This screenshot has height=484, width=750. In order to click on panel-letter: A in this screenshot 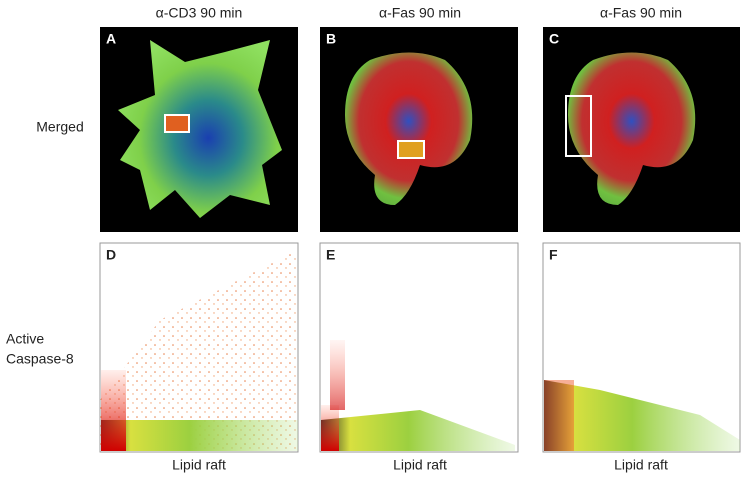, I will do `click(111, 39)`.